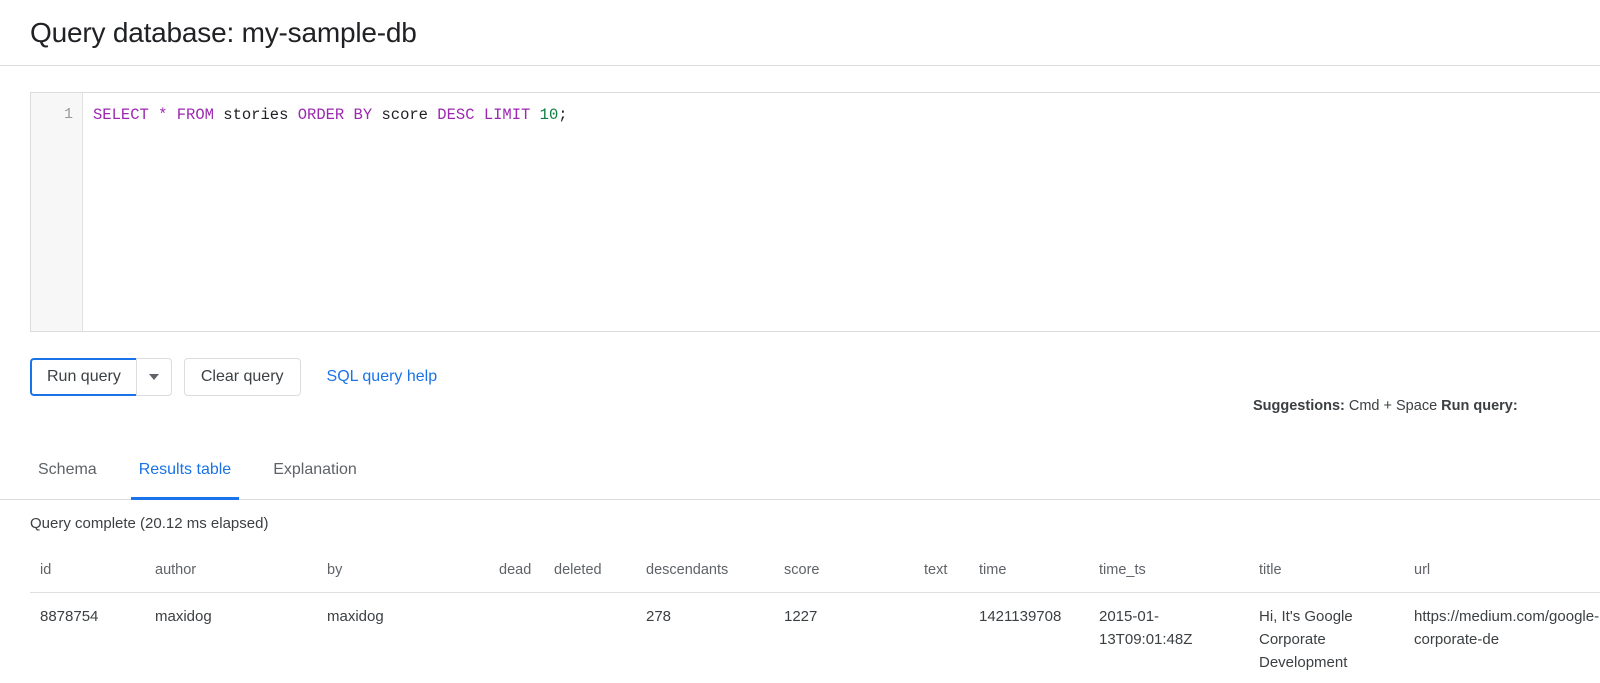  What do you see at coordinates (404, 115) in the screenshot?
I see `sql-token-id: score` at bounding box center [404, 115].